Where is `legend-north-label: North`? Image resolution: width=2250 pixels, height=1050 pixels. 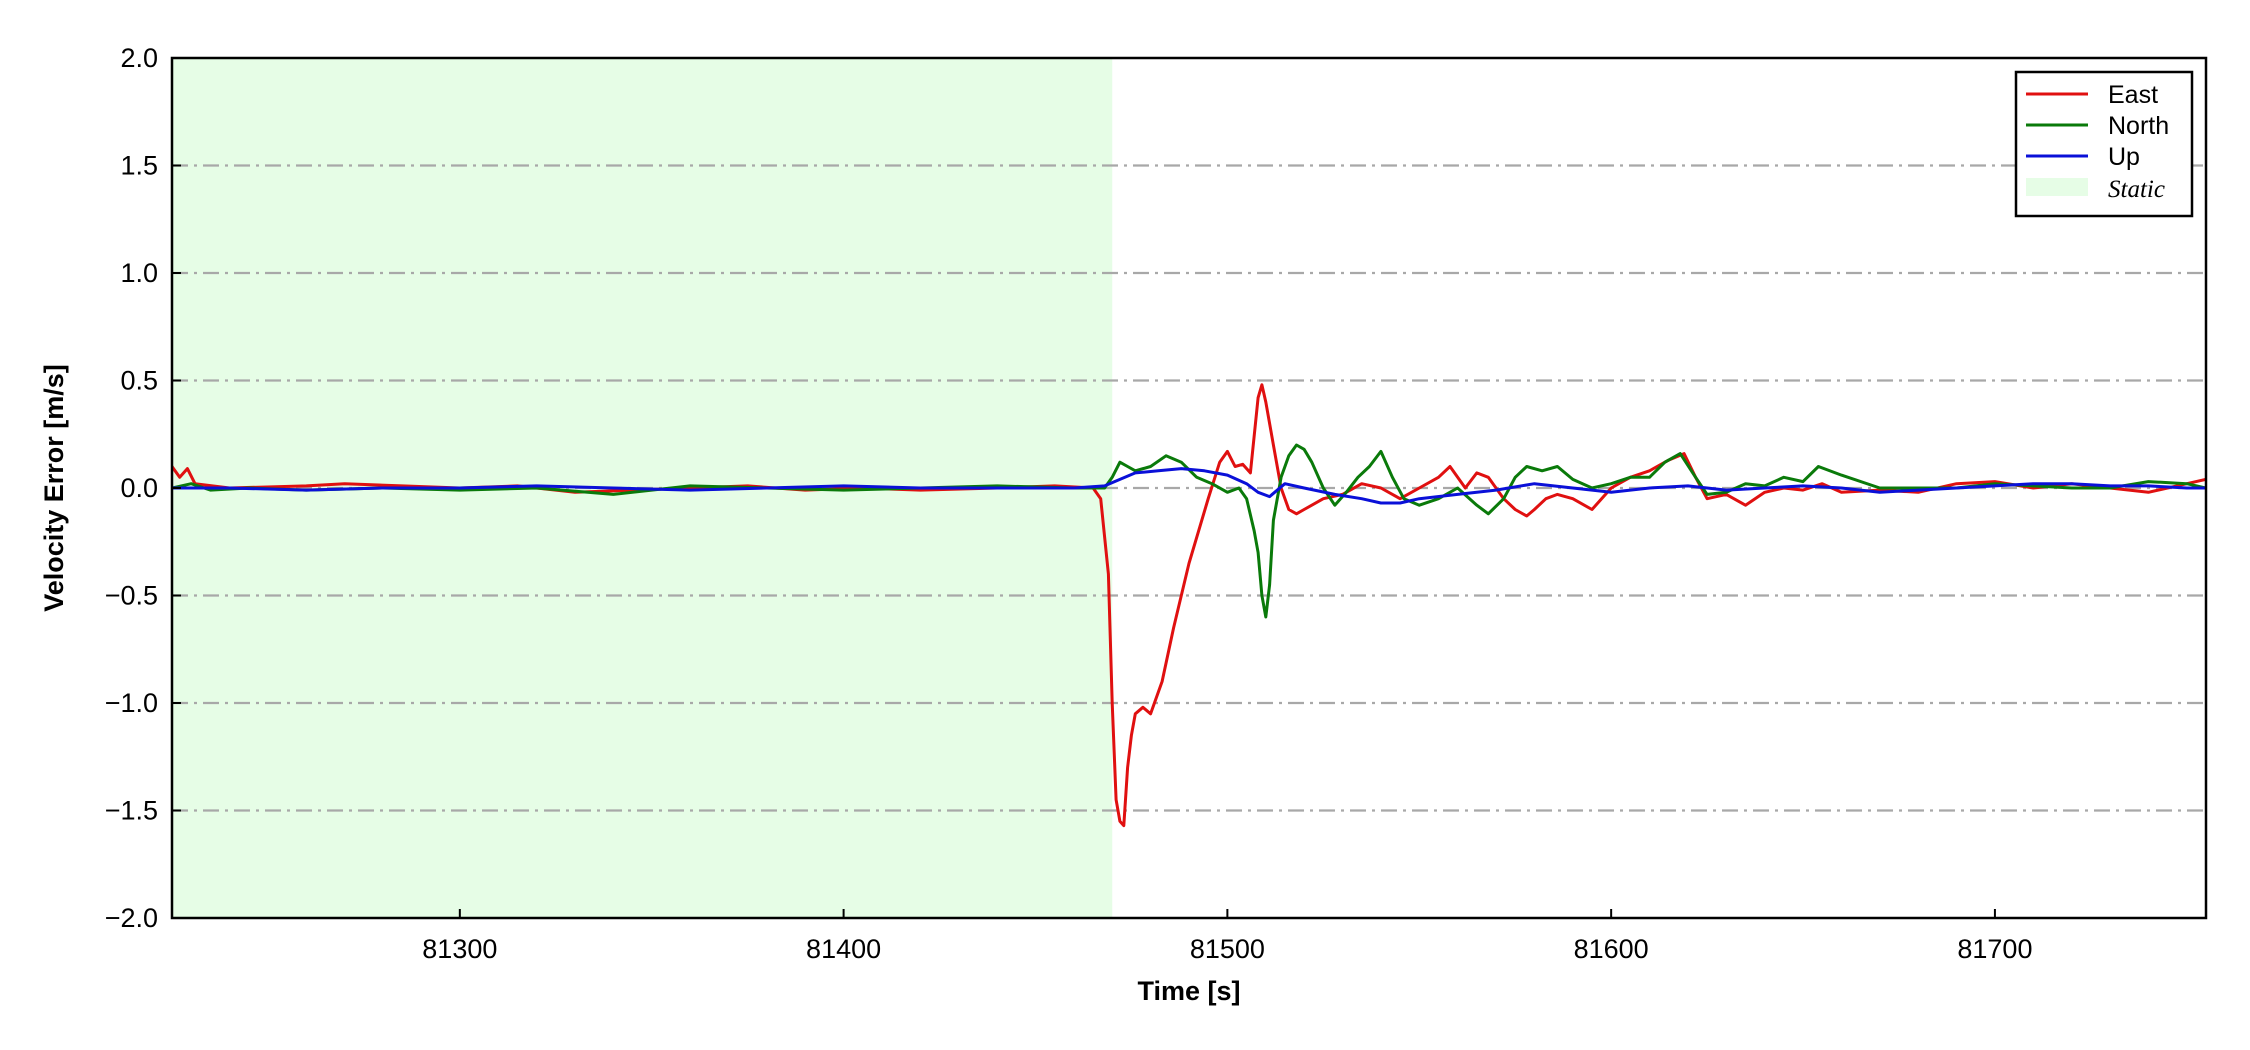
legend-north-label: North is located at coordinates (2138, 126).